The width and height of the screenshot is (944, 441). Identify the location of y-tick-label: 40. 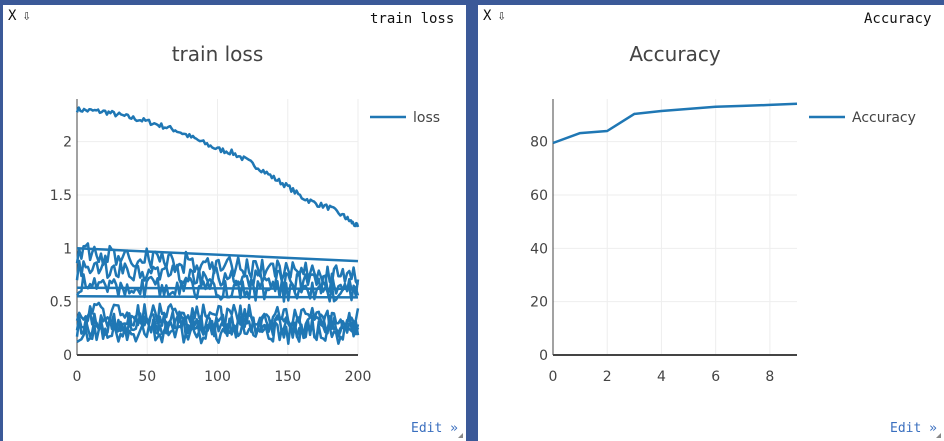
(539, 249).